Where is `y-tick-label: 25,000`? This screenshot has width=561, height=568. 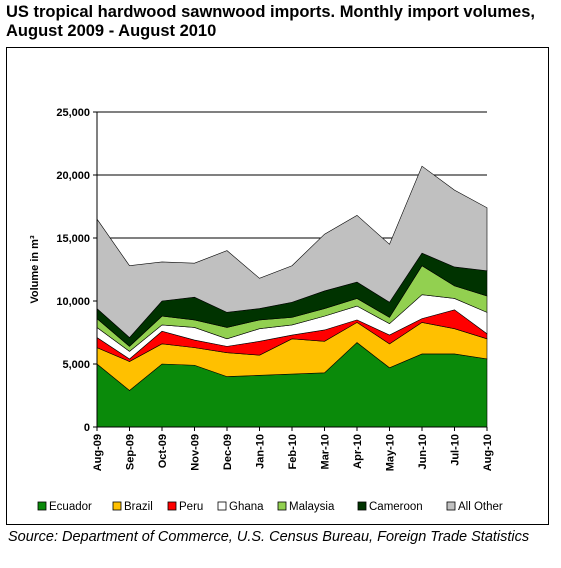 y-tick-label: 25,000 is located at coordinates (73, 113).